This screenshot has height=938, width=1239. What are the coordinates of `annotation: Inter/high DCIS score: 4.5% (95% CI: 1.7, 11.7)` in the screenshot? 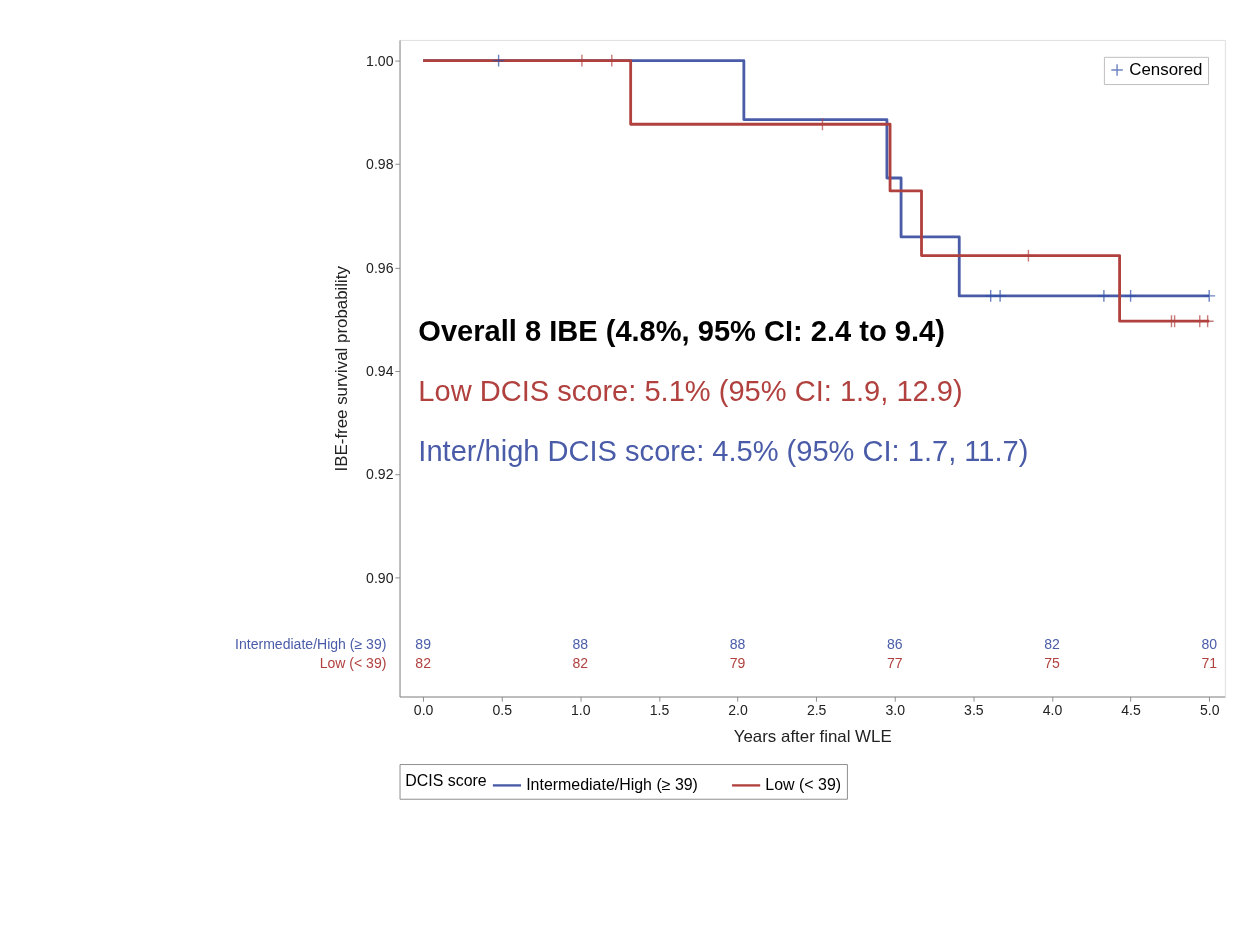 It's located at (723, 450).